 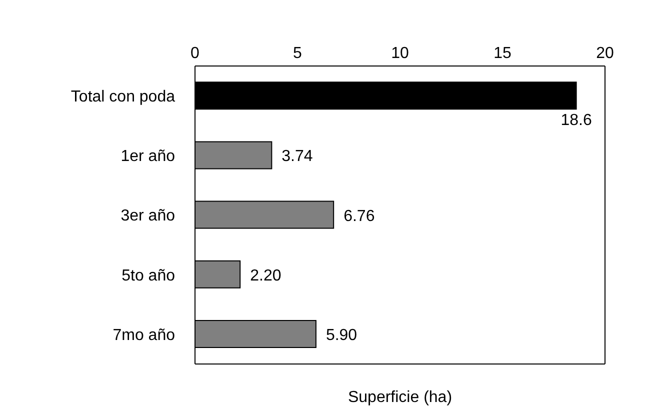 I want to click on data-label: 5.90, so click(x=342, y=335).